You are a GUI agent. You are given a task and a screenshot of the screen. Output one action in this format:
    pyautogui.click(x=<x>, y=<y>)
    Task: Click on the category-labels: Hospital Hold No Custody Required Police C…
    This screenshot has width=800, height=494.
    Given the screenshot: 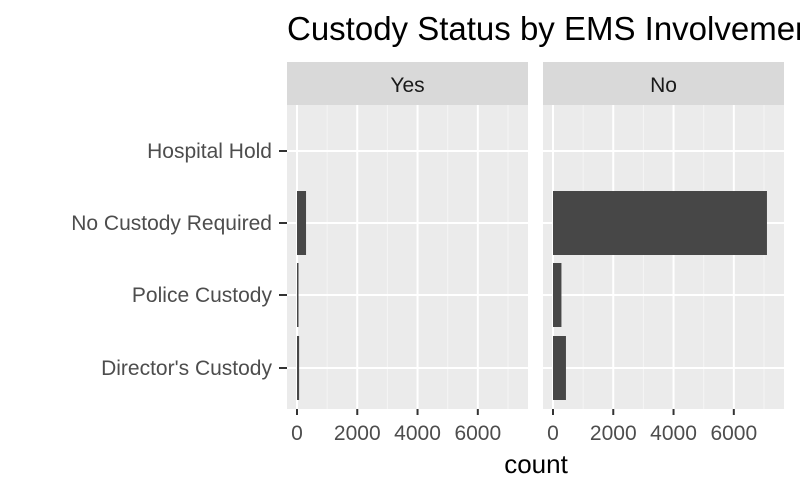 What is the action you would take?
    pyautogui.click(x=179, y=260)
    